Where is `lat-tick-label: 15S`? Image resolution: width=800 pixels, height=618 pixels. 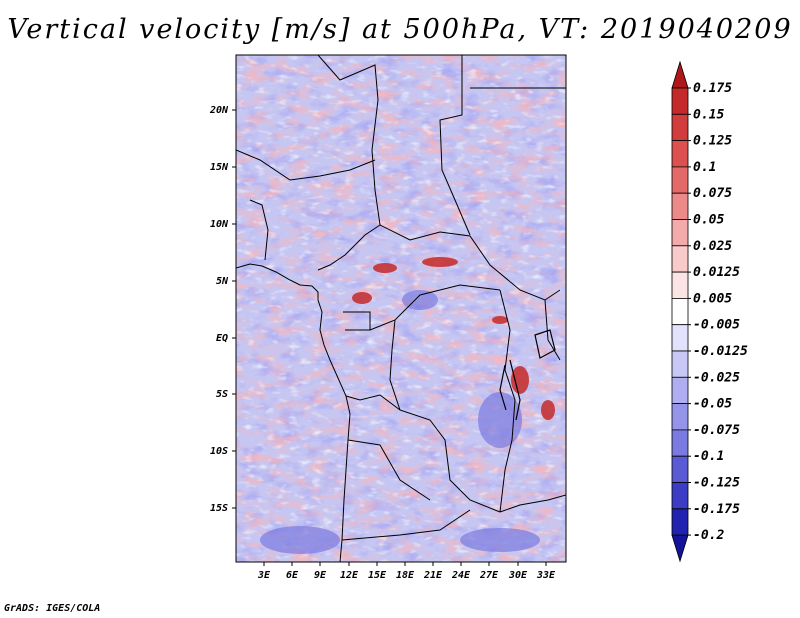 lat-tick-label: 15S is located at coordinates (219, 508).